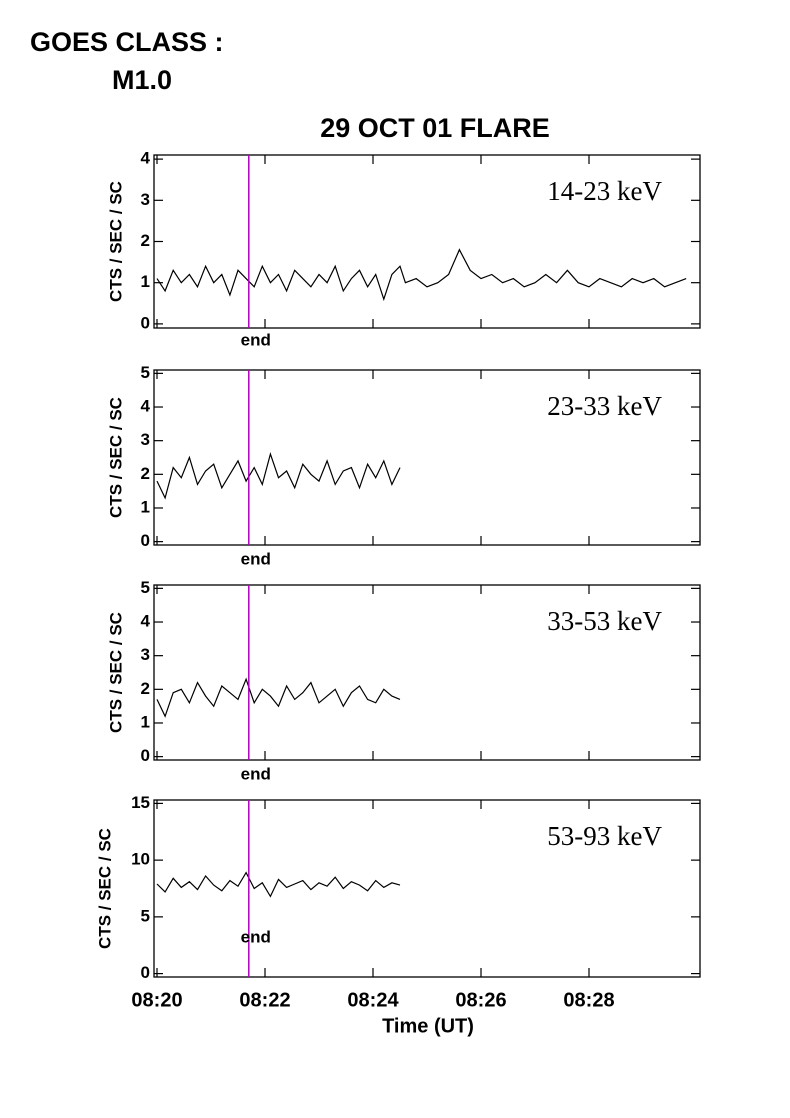  I want to click on panel-label: 33-53 keV, so click(604, 621).